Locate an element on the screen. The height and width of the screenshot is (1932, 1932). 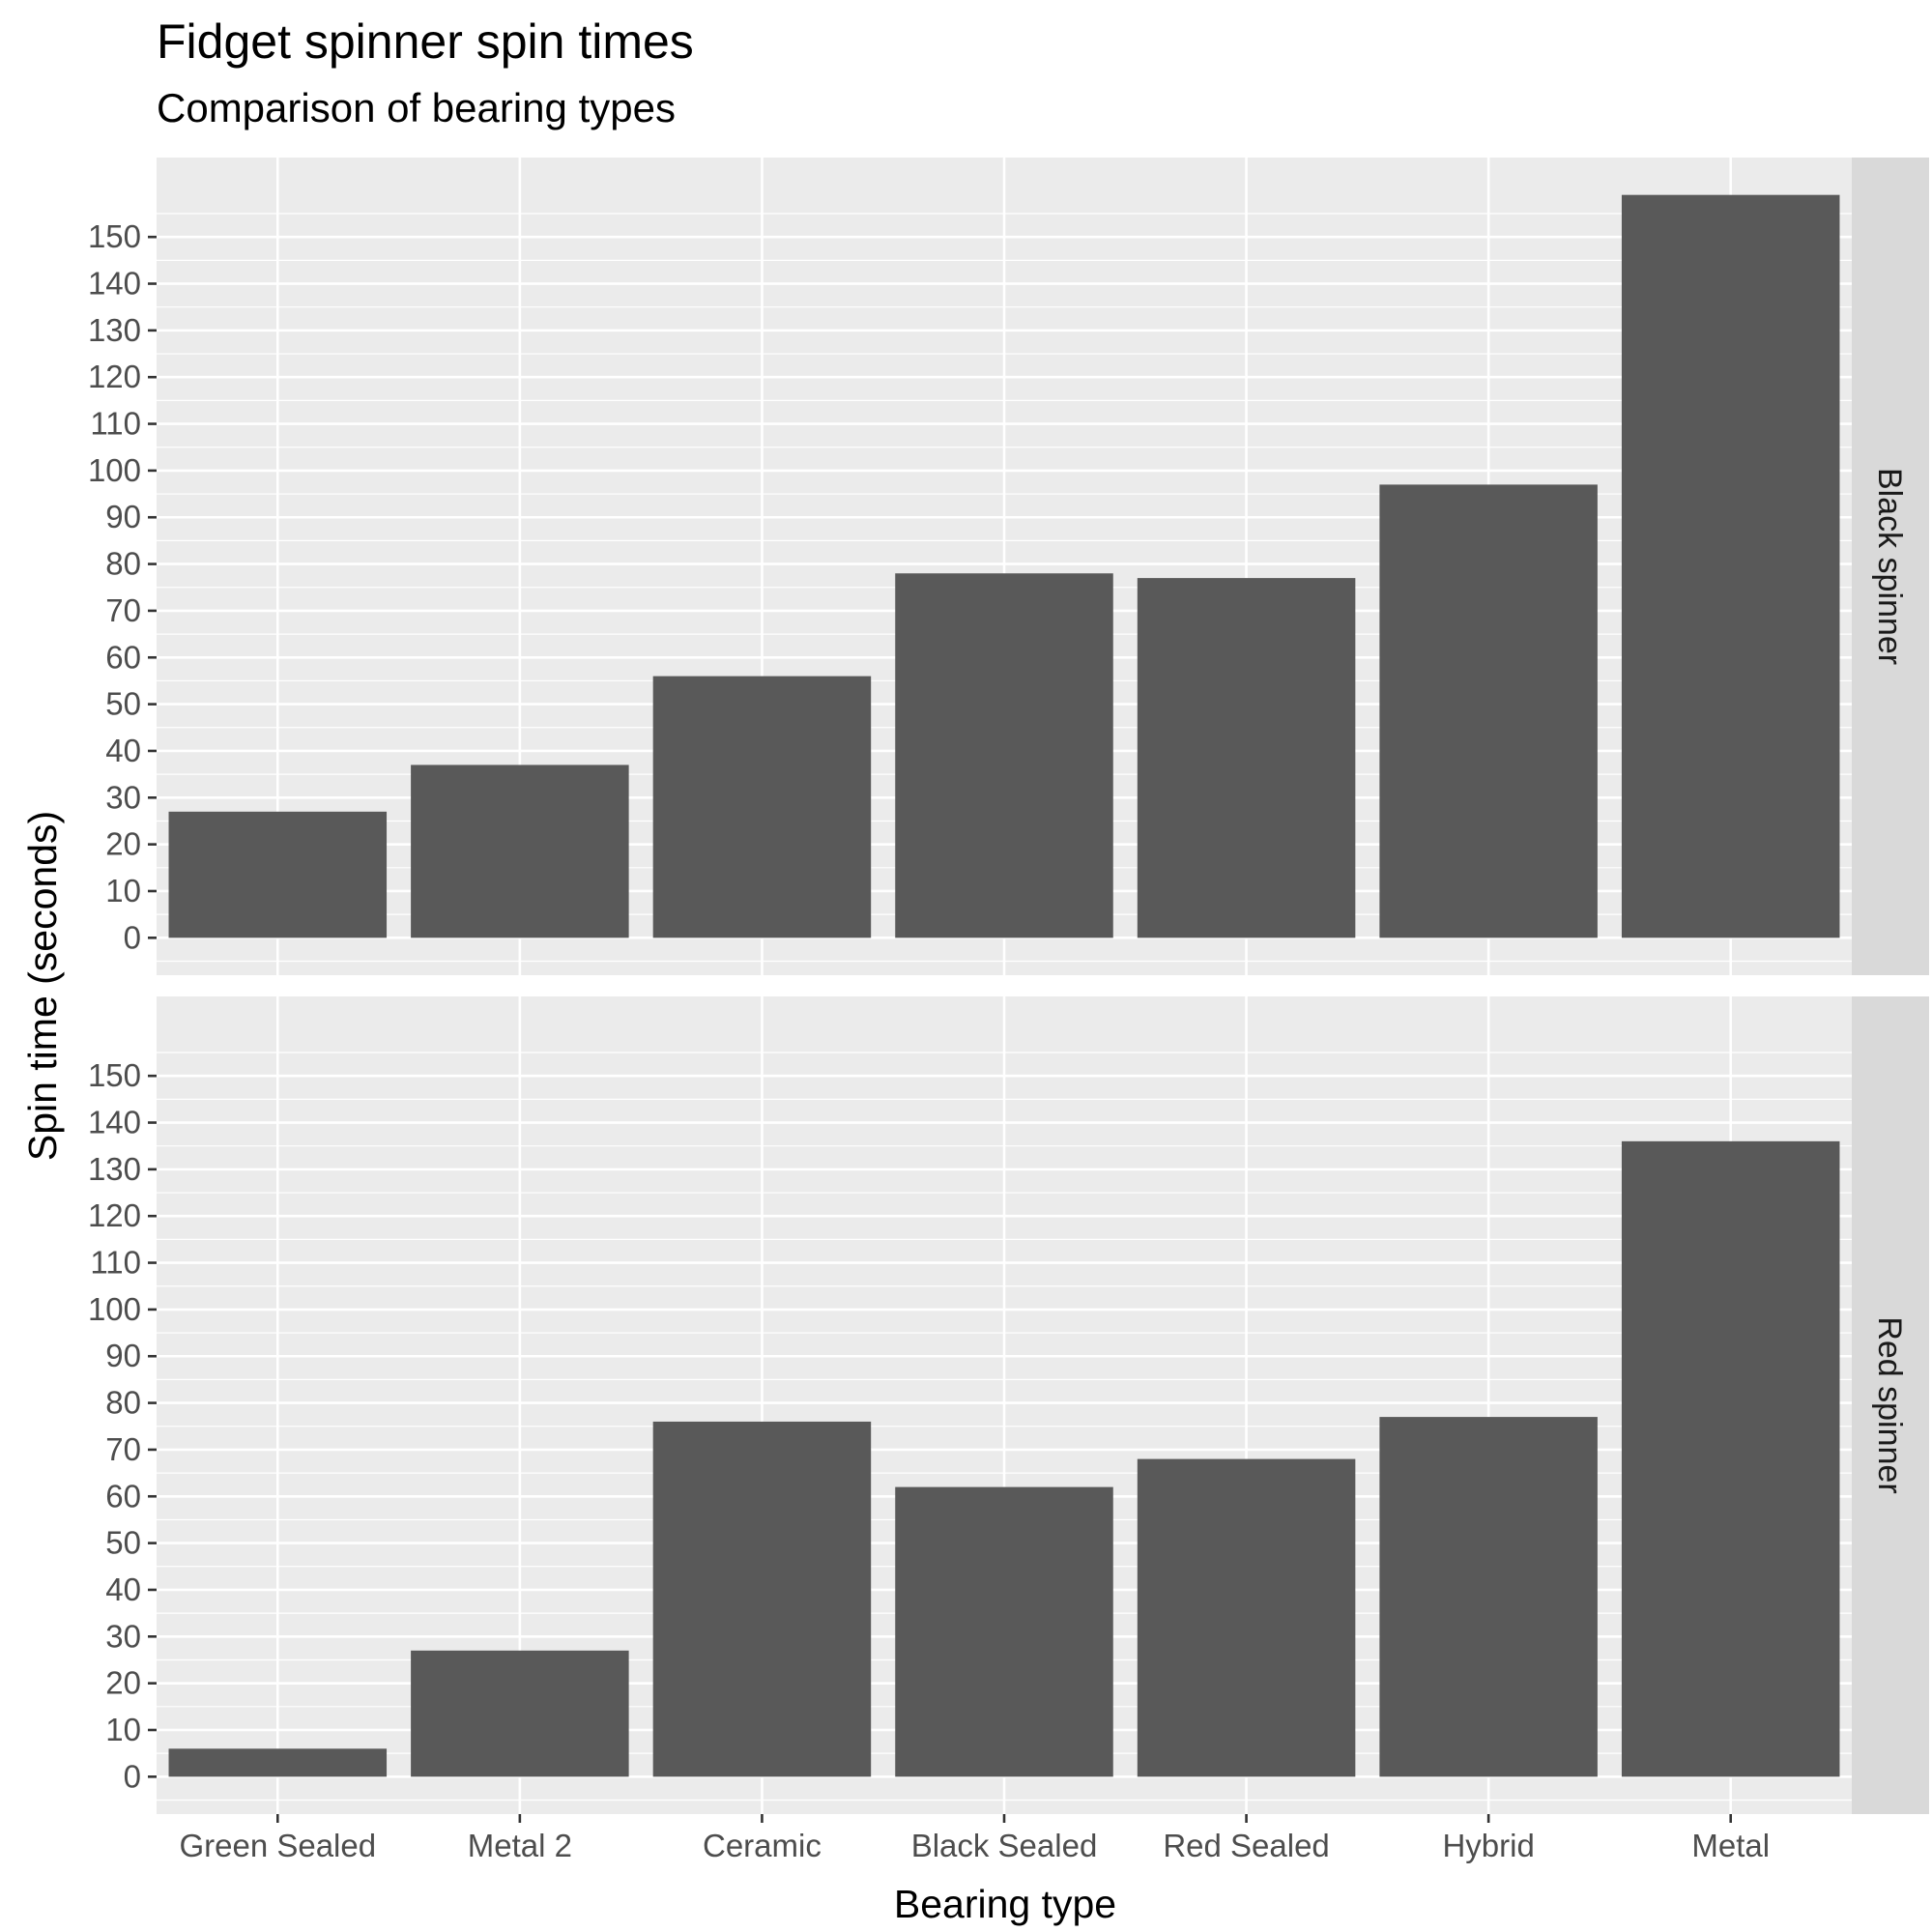
facet-strip-label: Red spinner is located at coordinates (1889, 1404).